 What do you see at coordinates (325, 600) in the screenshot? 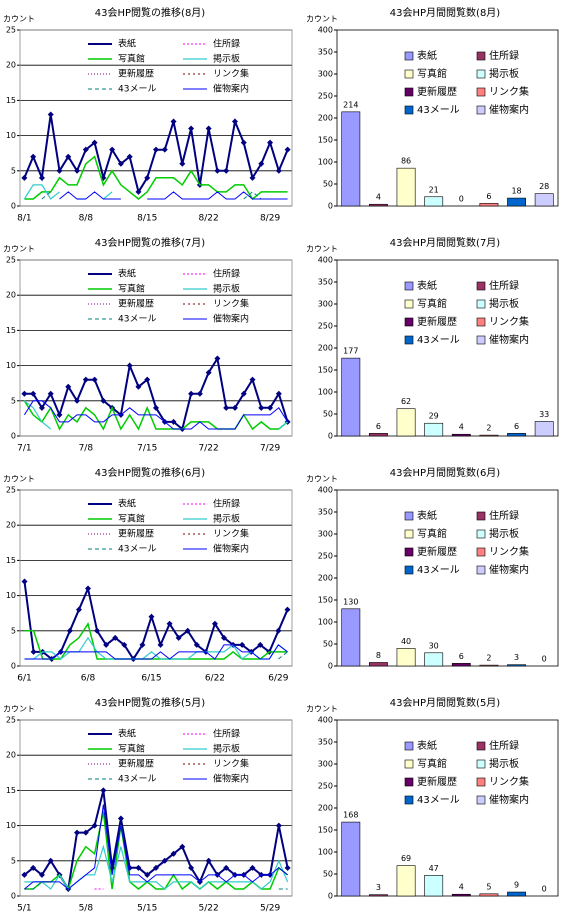
I see `y-tick-label: 150` at bounding box center [325, 600].